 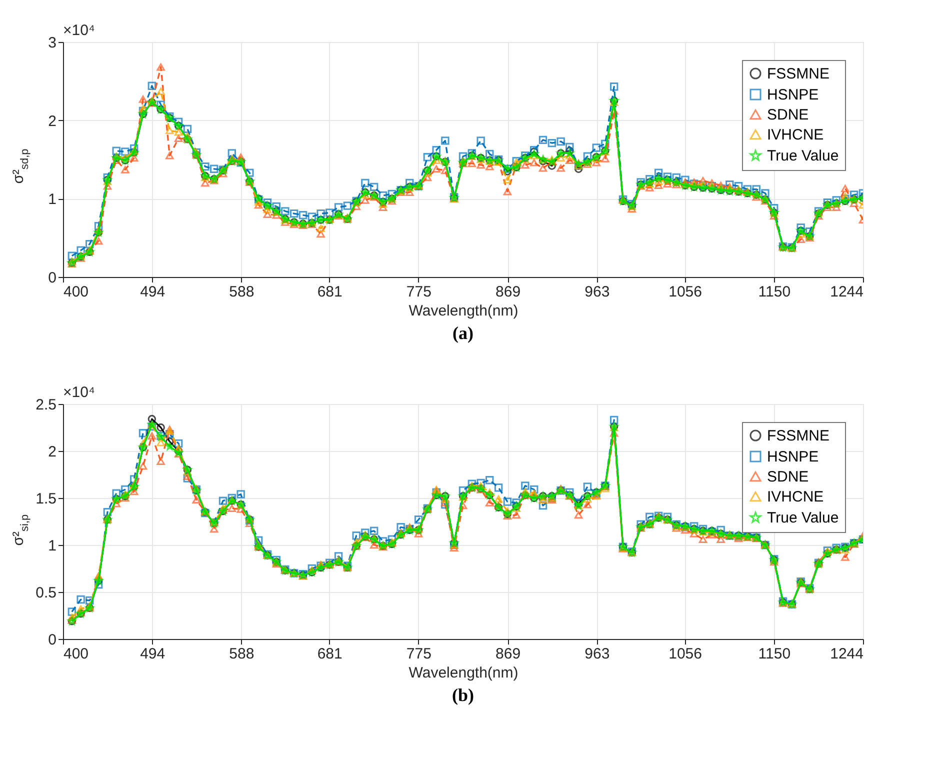 What do you see at coordinates (463, 695) in the screenshot?
I see `text: (b)` at bounding box center [463, 695].